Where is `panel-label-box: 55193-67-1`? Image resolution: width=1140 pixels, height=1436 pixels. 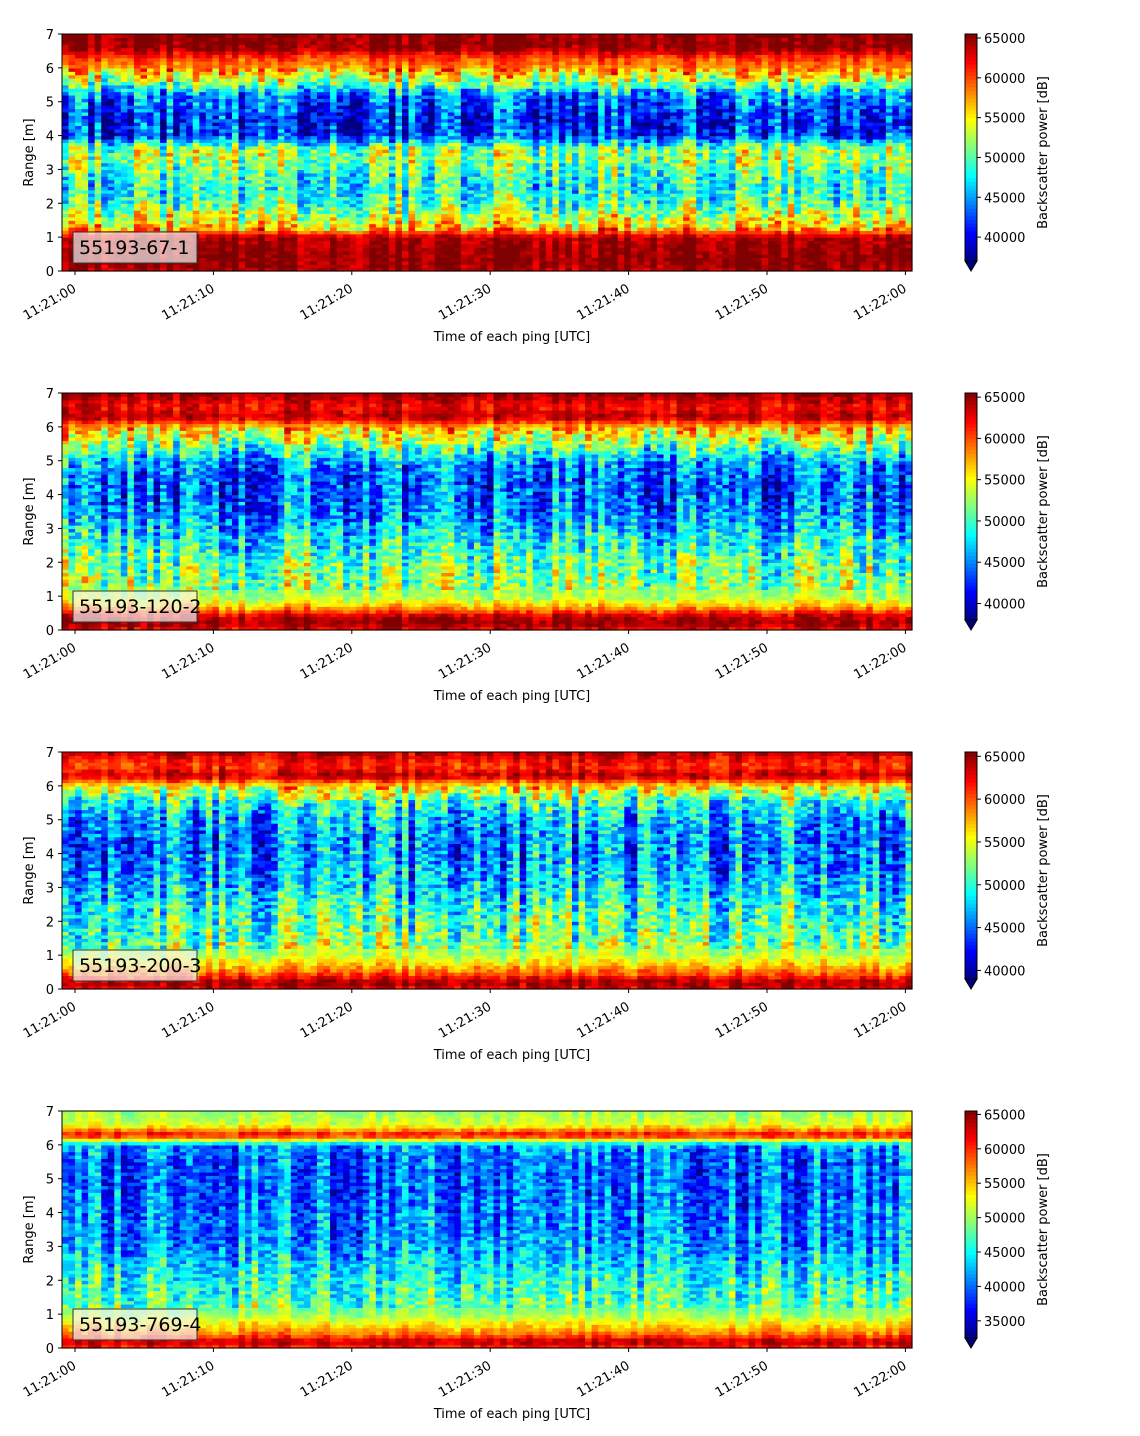
panel-label-box: 55193-67-1 is located at coordinates (135, 247).